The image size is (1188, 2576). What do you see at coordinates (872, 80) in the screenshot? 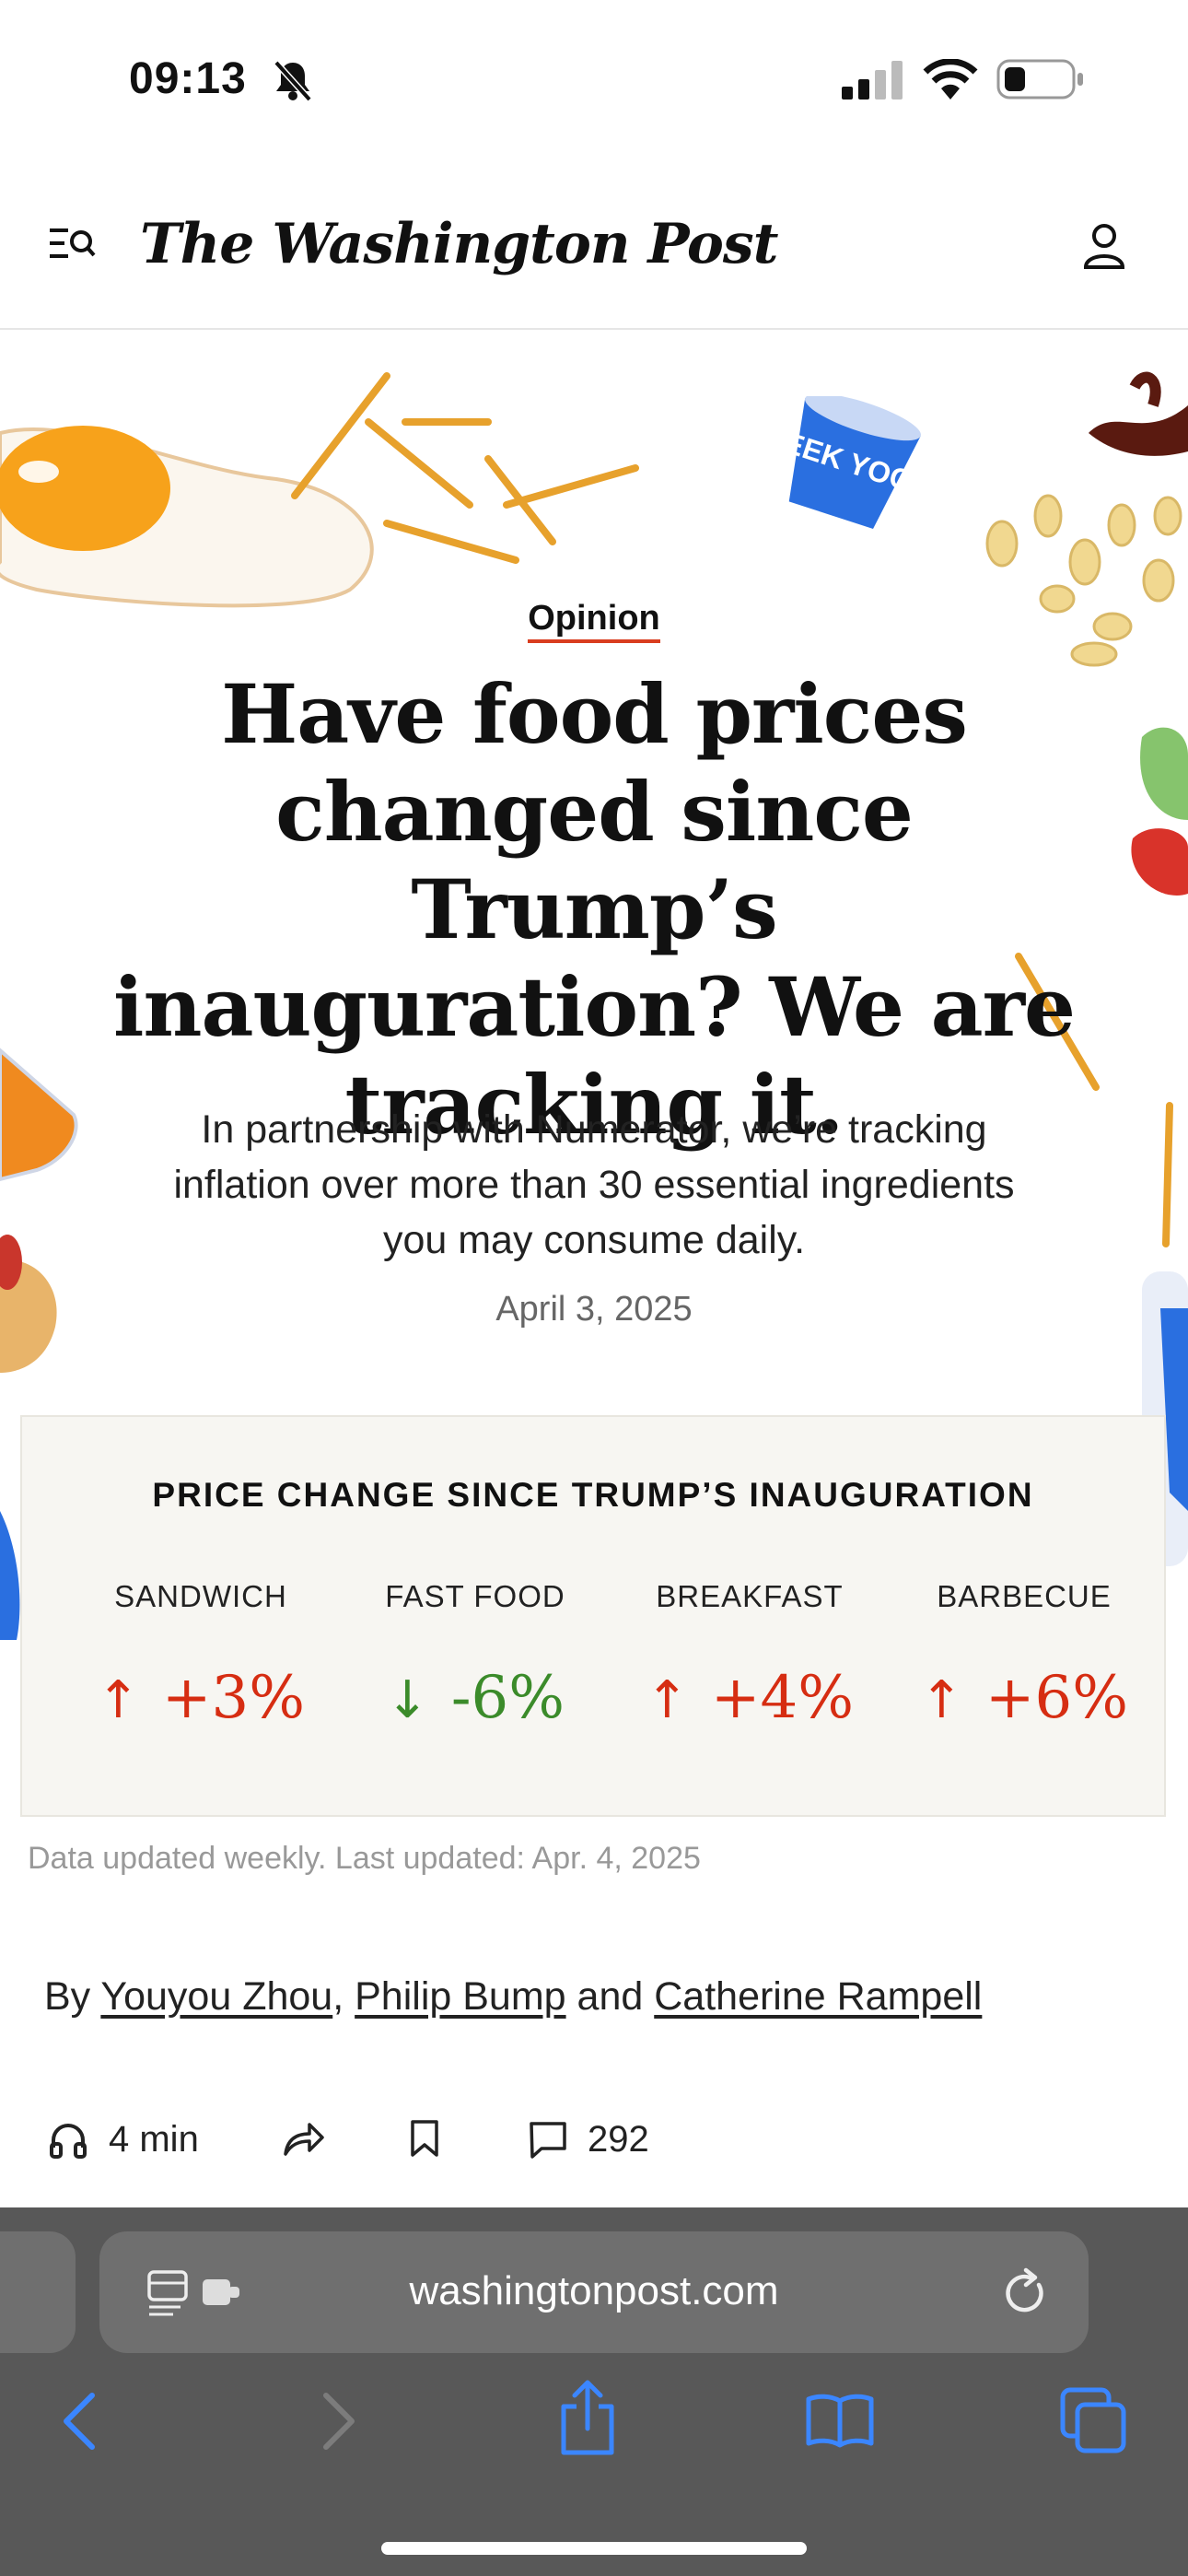
I see `cellular-signal-icon` at bounding box center [872, 80].